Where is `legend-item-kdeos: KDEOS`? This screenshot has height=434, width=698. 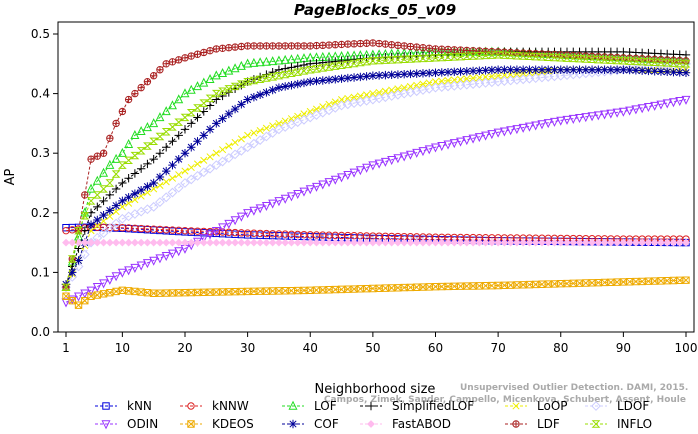 legend-item-kdeos: KDEOS is located at coordinates (217, 424).